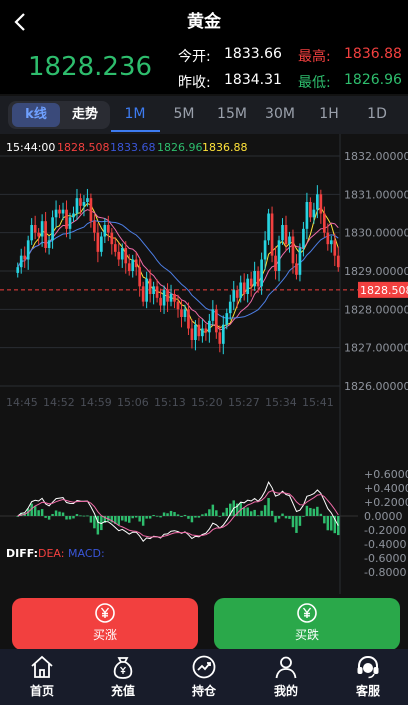  I want to click on nav-home: 首页, so click(42, 677).